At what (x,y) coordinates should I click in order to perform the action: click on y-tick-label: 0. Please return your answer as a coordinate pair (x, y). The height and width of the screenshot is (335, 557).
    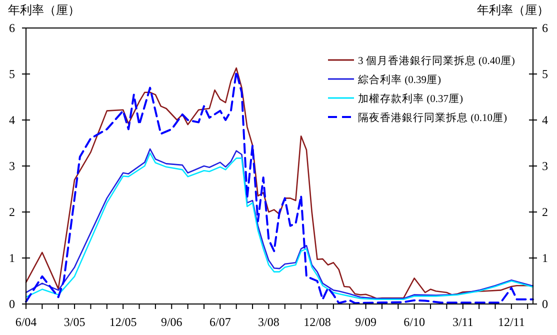
    Looking at the image, I should click on (12, 304).